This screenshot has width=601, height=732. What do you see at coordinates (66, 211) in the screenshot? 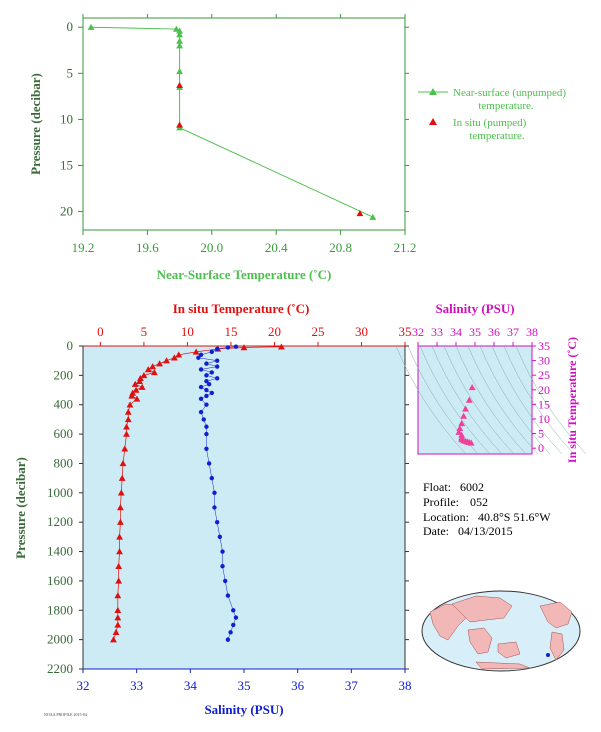
I see `near-surface-y-tick-label: 20` at bounding box center [66, 211].